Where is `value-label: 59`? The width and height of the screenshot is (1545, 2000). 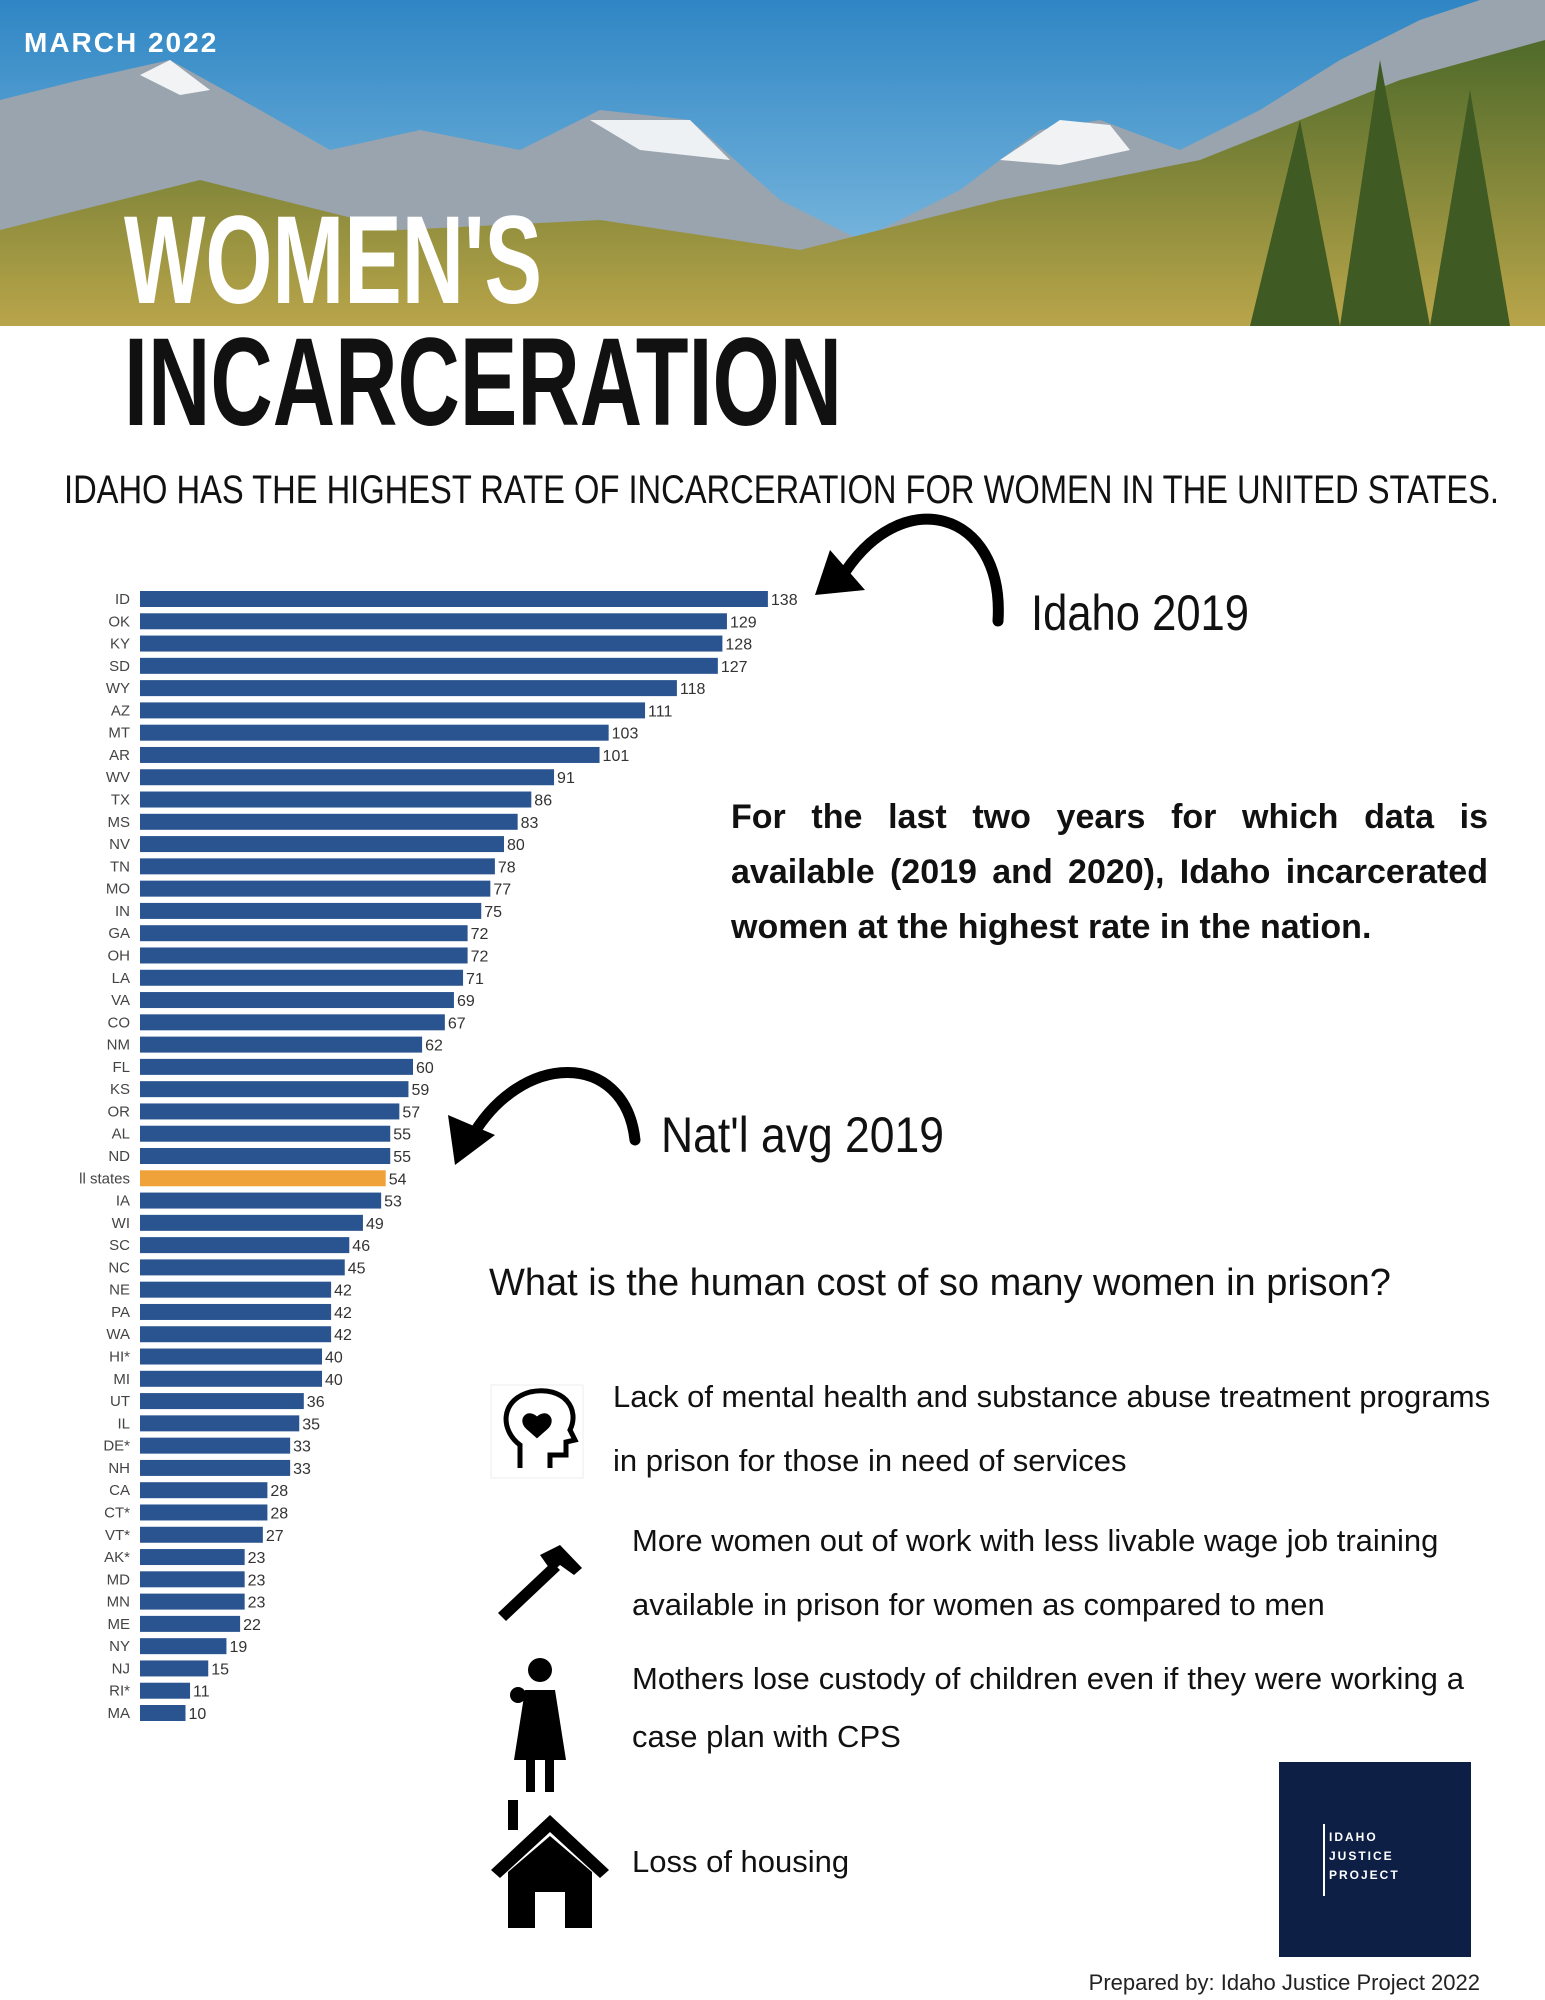 value-label: 59 is located at coordinates (420, 1090).